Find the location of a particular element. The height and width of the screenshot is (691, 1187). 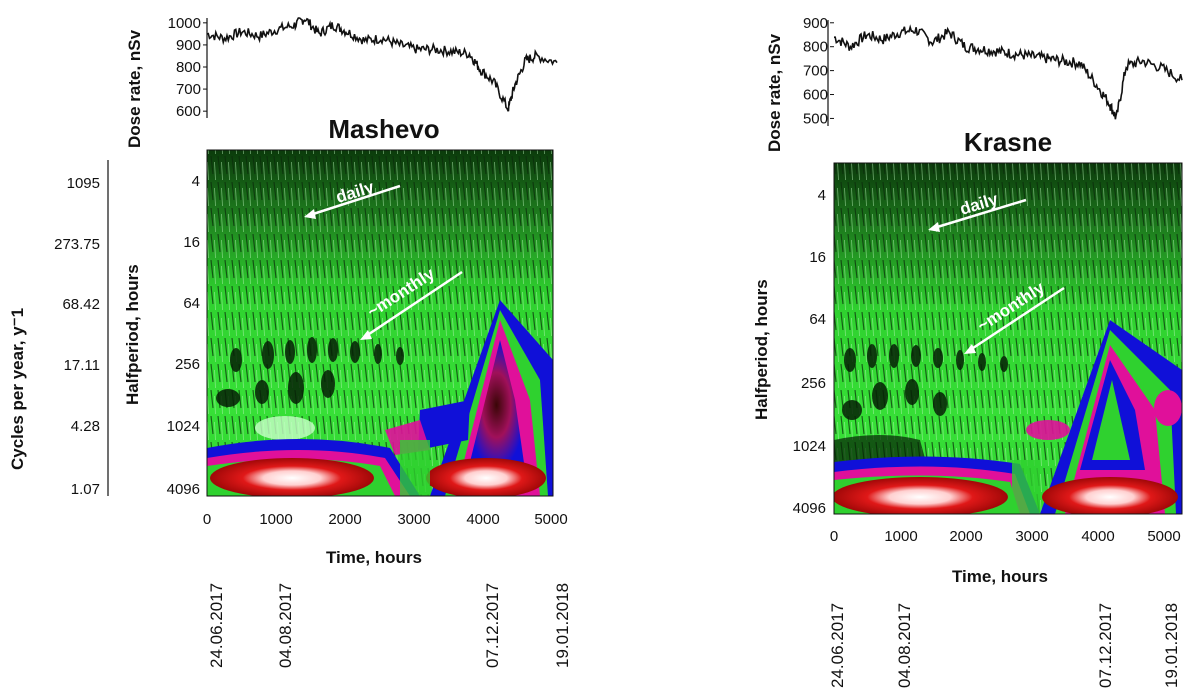

cycles-tick: 273.75 is located at coordinates (77, 244).